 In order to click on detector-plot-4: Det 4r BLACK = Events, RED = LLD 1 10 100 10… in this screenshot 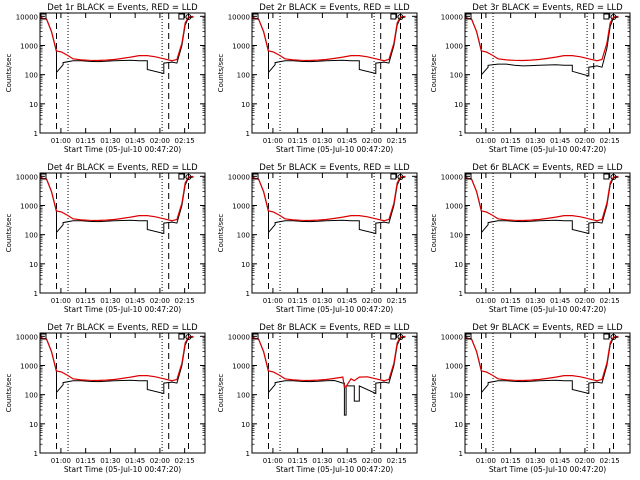, I will do `click(105, 238)`.